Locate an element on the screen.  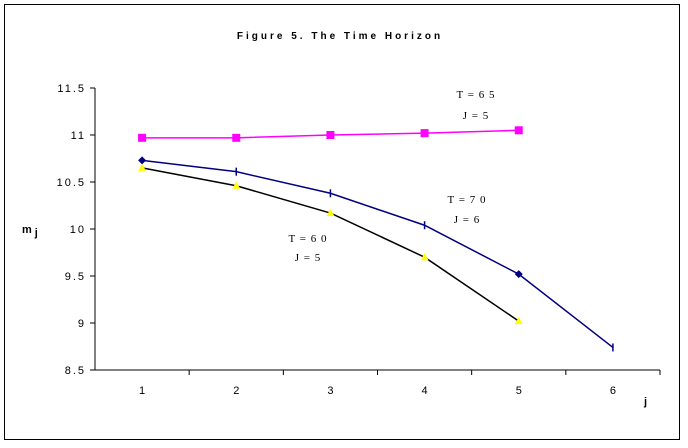
x-tick-label: 2 is located at coordinates (237, 391).